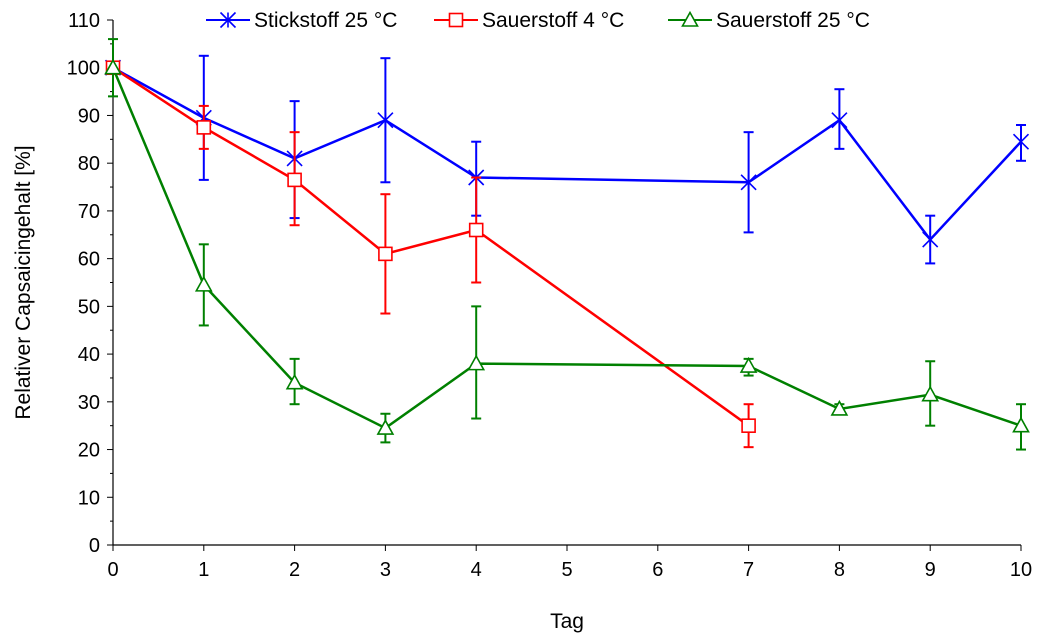 Image resolution: width=1039 pixels, height=633 pixels. Describe the element at coordinates (567, 621) in the screenshot. I see `x-axis-title: Tag` at that location.